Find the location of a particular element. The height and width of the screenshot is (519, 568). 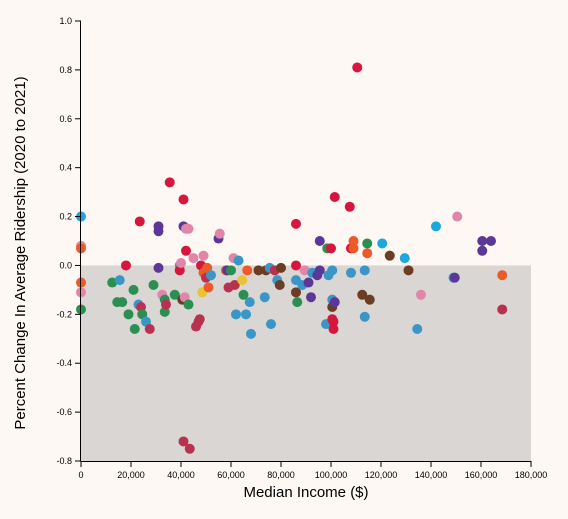

y-tick-label: 0.8 is located at coordinates (65, 70).